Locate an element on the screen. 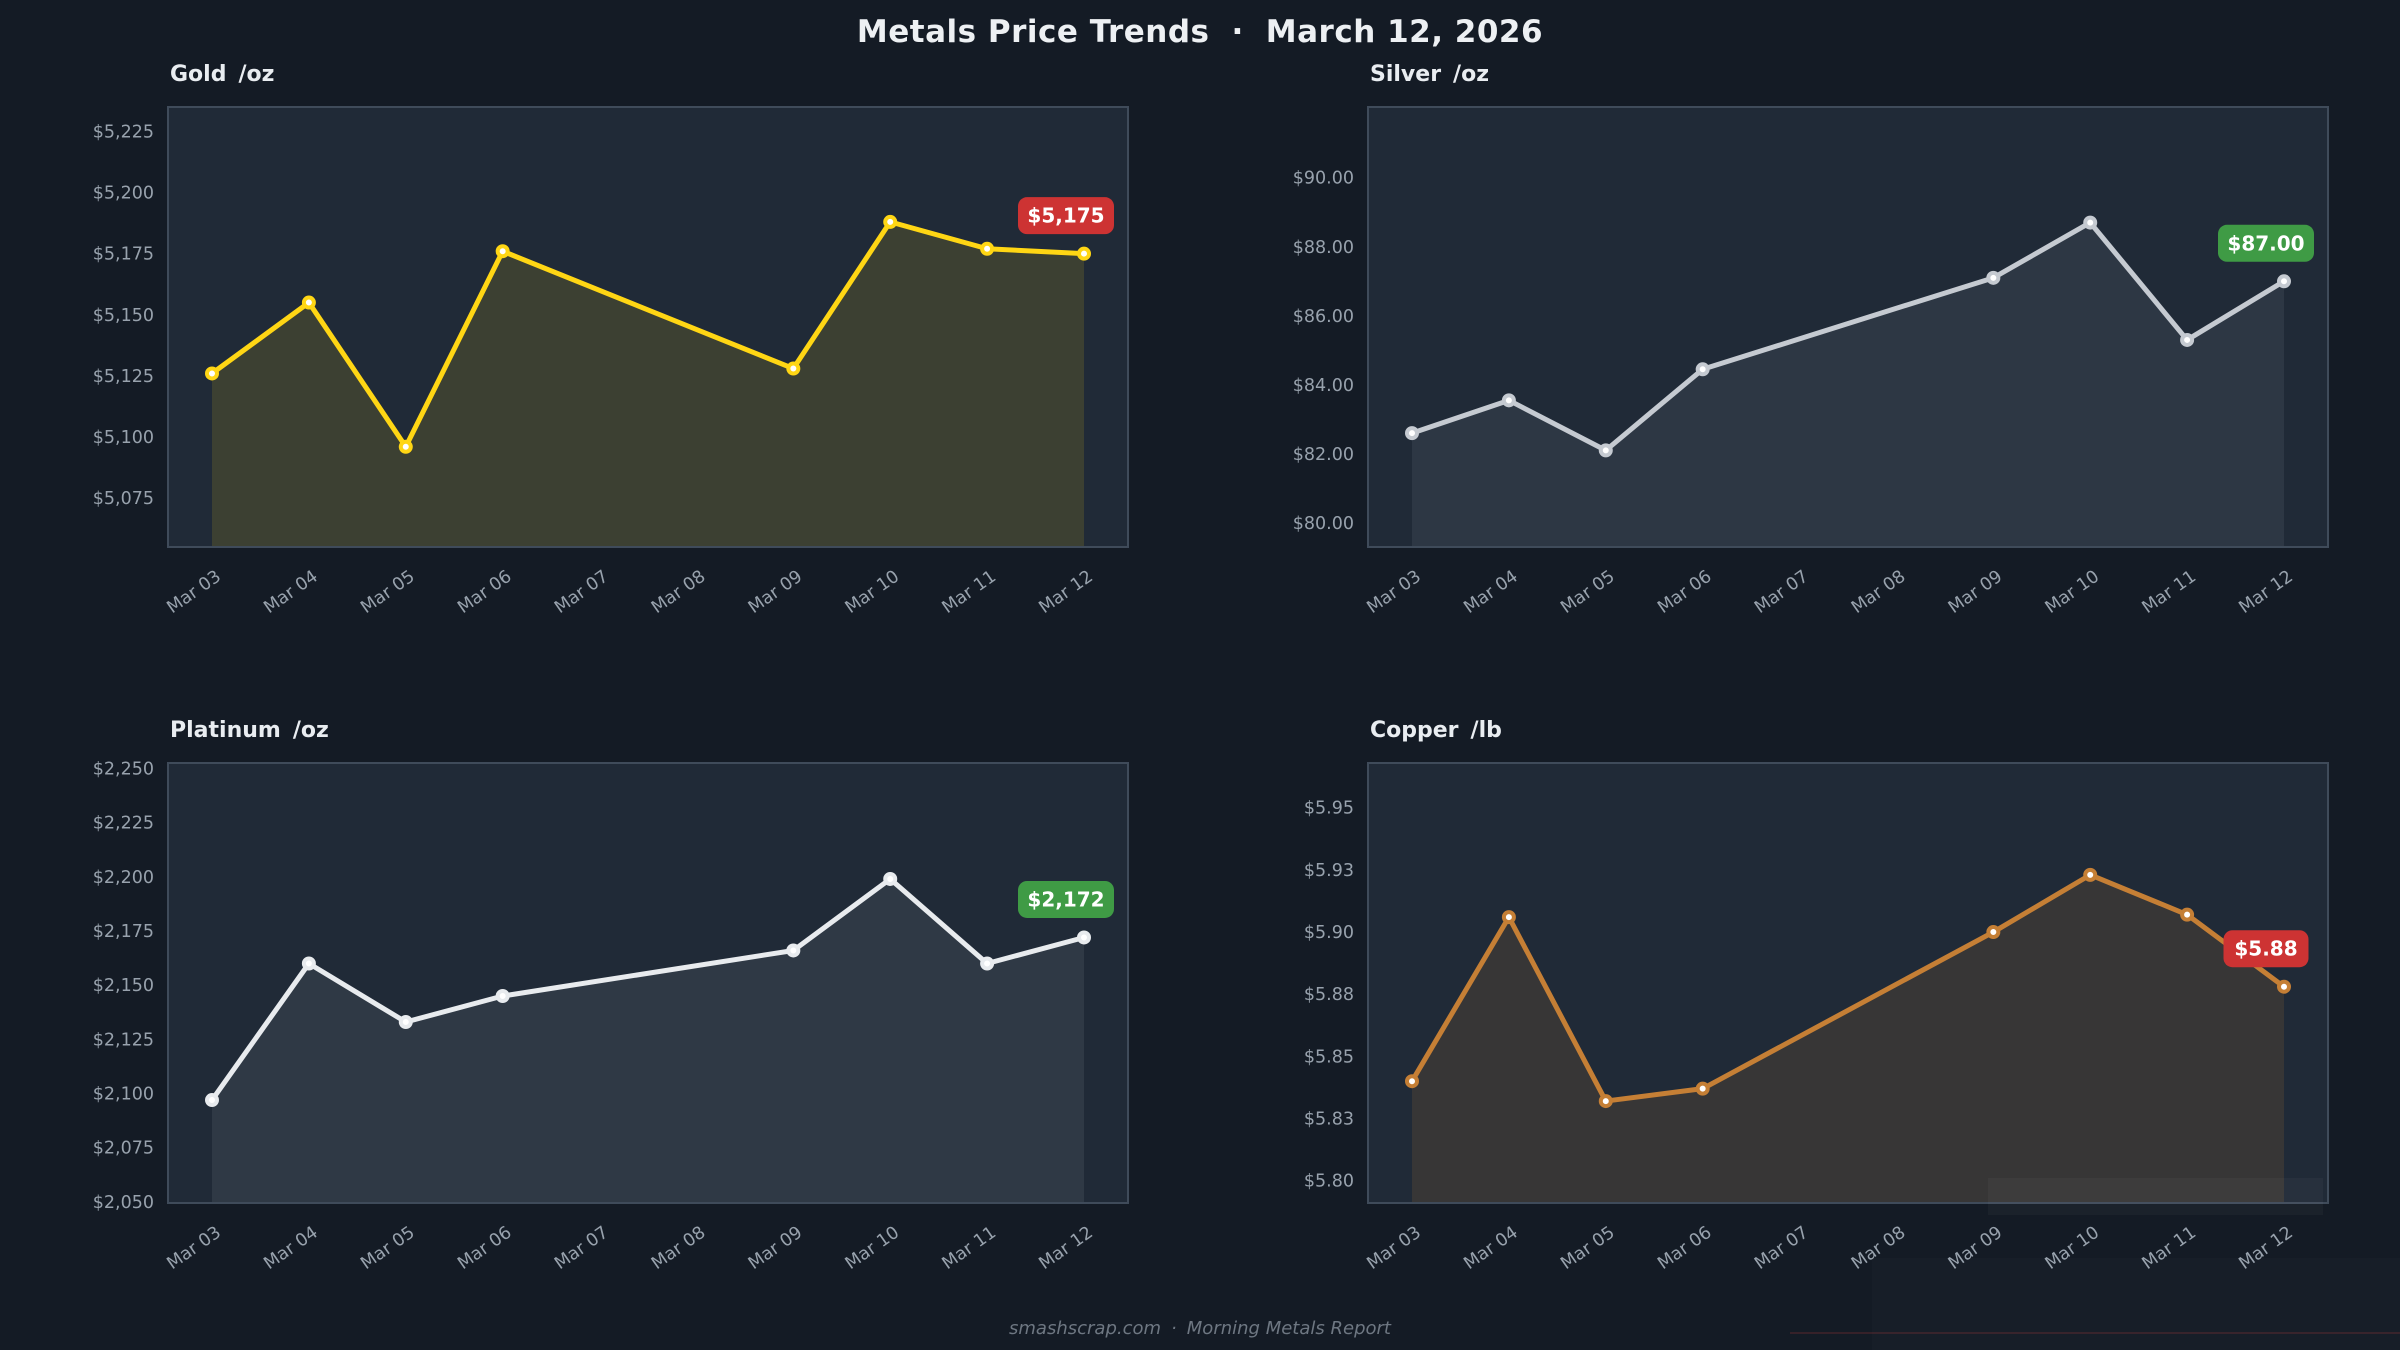  y-tick-label: $5.88 is located at coordinates (1329, 995).